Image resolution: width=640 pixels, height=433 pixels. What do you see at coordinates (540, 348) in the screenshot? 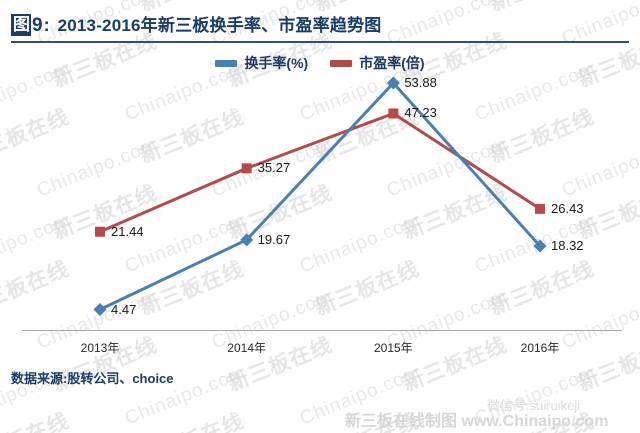
I see `x-axis-tick-label: 2016年` at bounding box center [540, 348].